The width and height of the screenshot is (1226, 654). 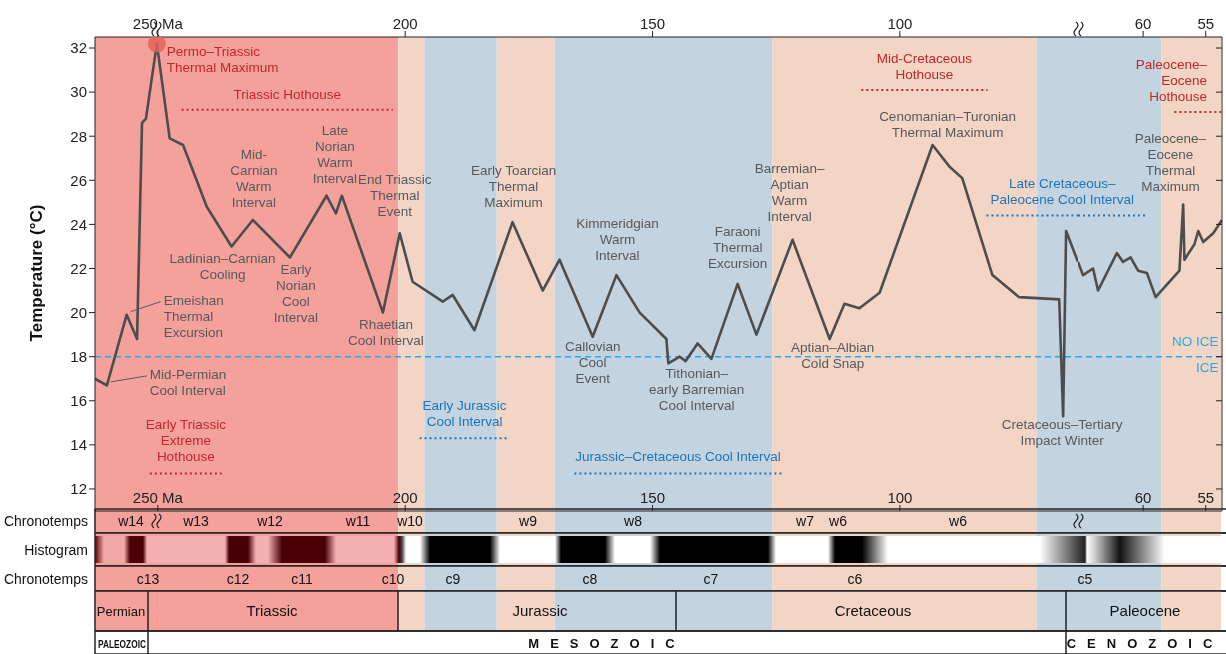 What do you see at coordinates (900, 23) in the screenshot?
I see `x2-tick-label: 100` at bounding box center [900, 23].